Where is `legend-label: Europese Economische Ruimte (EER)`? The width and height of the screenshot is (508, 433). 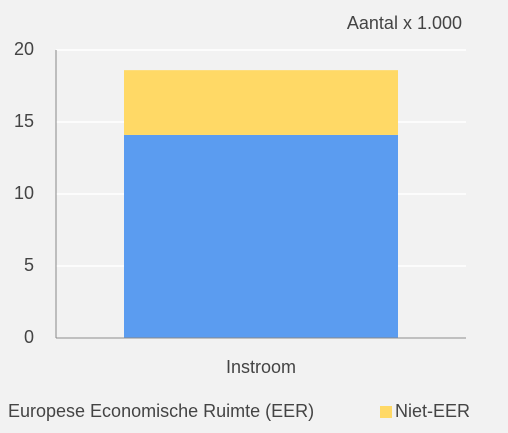 legend-label: Europese Economische Ruimte (EER) is located at coordinates (161, 411).